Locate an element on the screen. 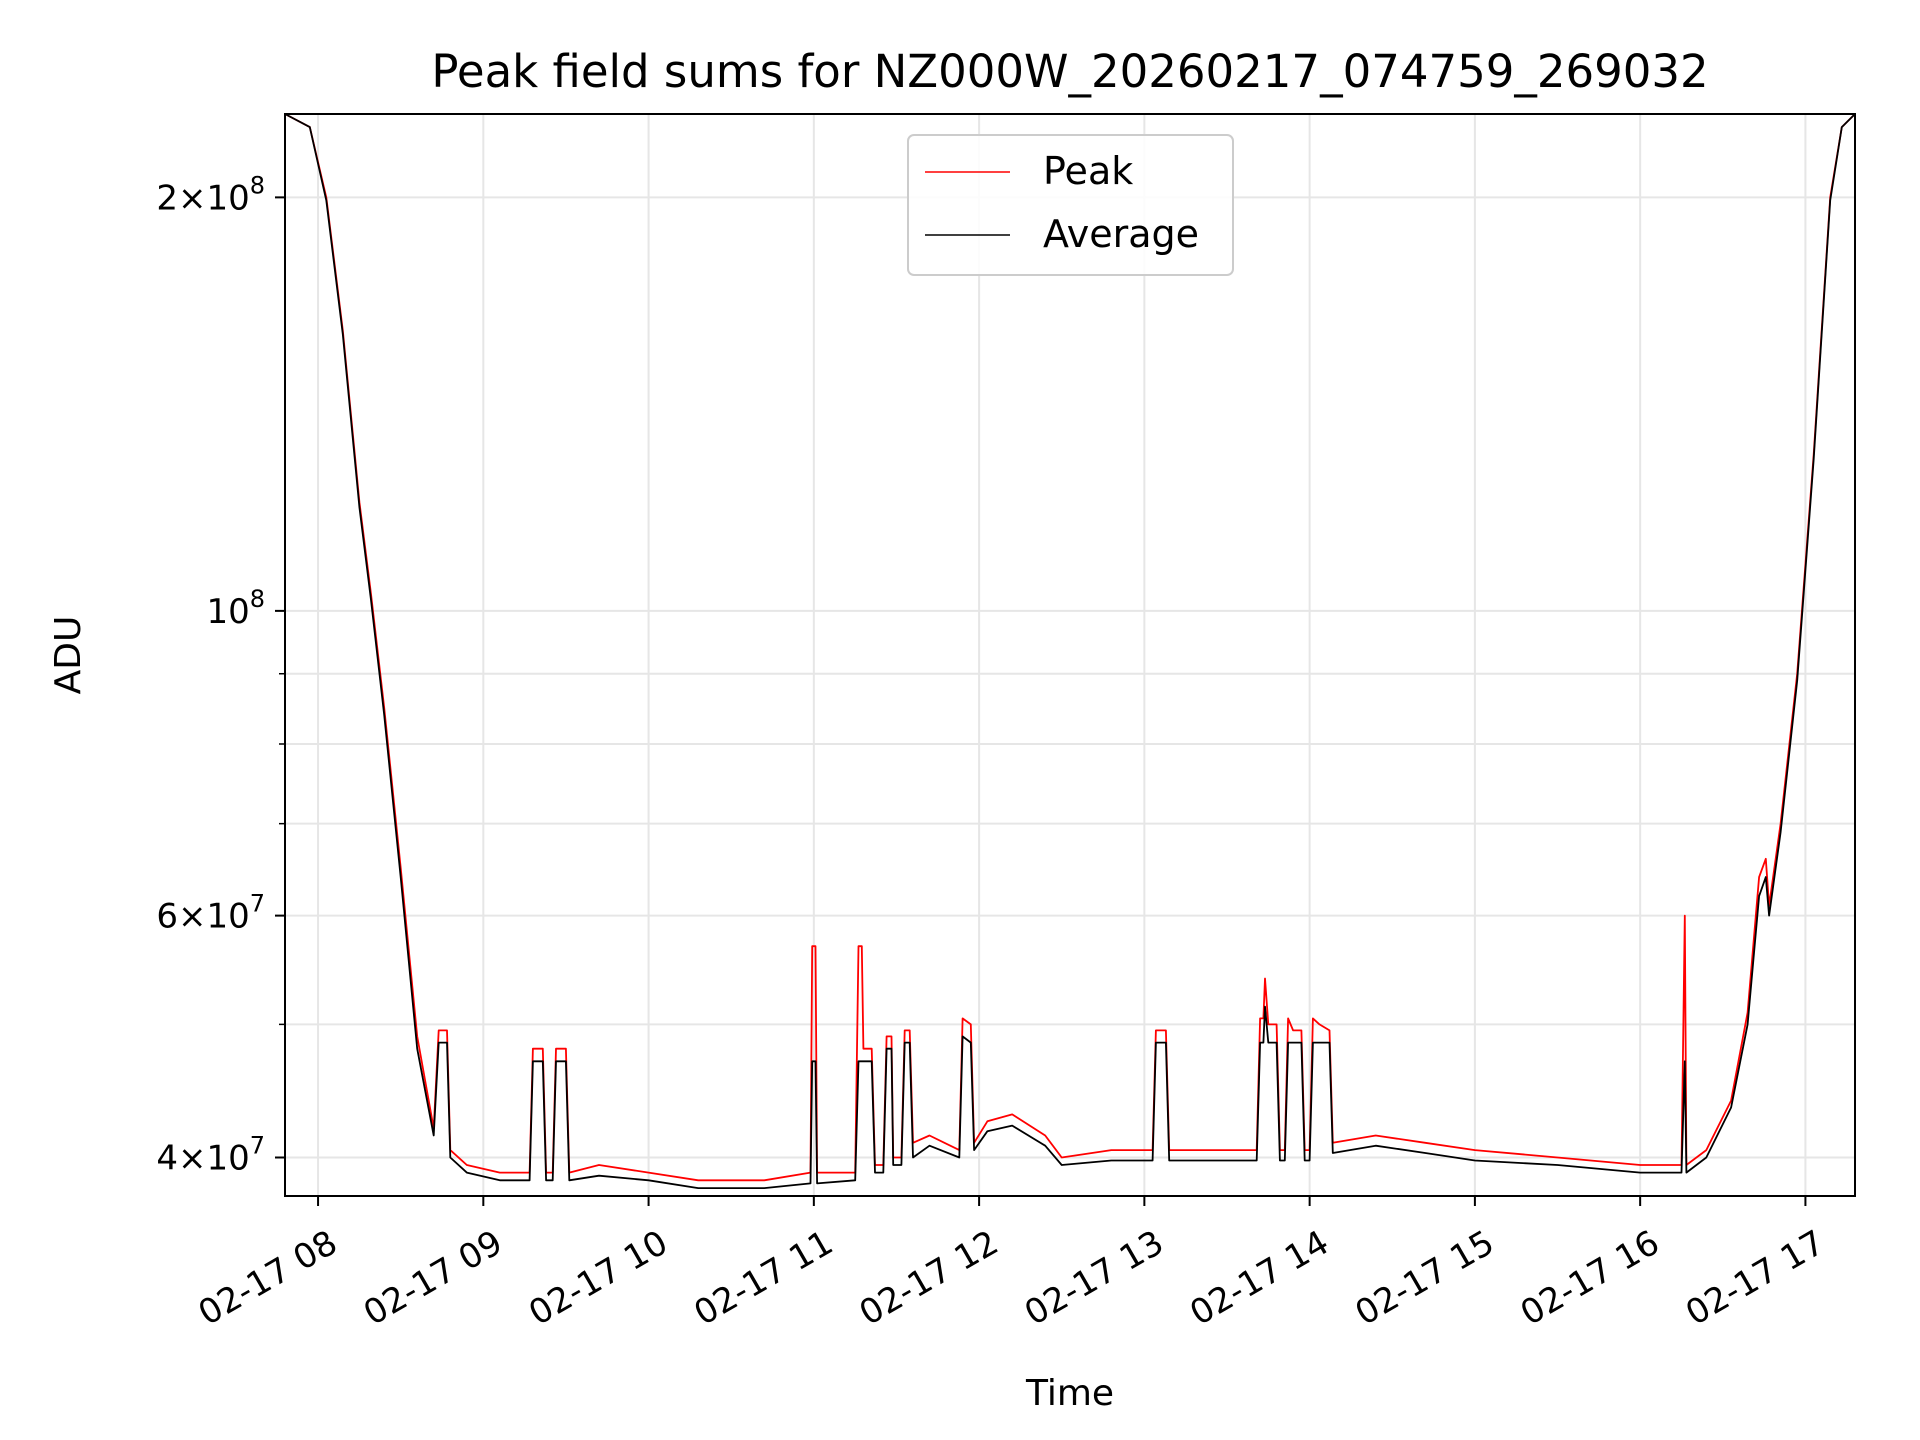  legend: Peak Average is located at coordinates (1070, 205).